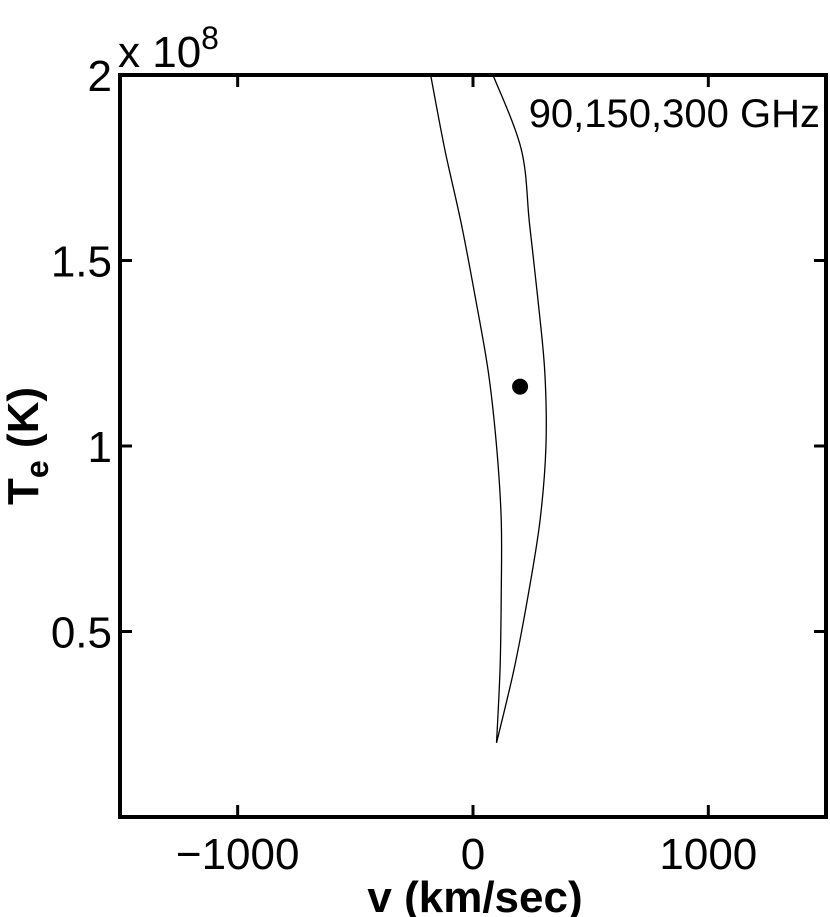 The height and width of the screenshot is (917, 830). Describe the element at coordinates (474, 895) in the screenshot. I see `x-axis-label: v (km/sec)` at that location.